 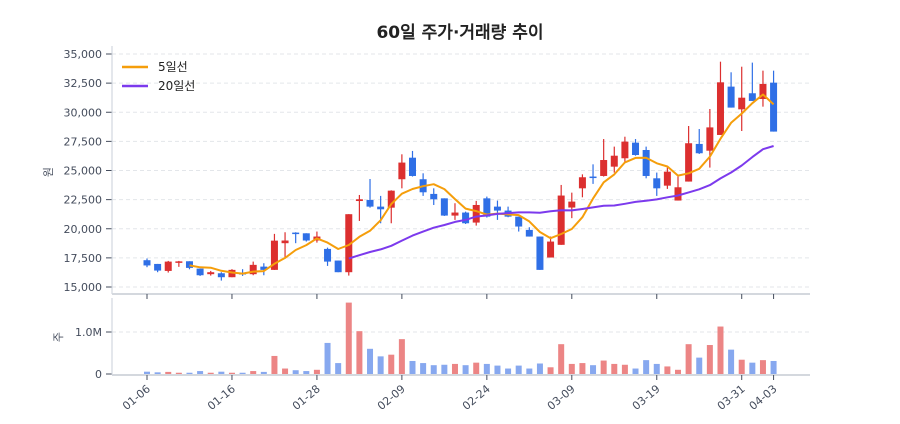 I want to click on price-tick-label: 35,000, so click(x=83, y=54).